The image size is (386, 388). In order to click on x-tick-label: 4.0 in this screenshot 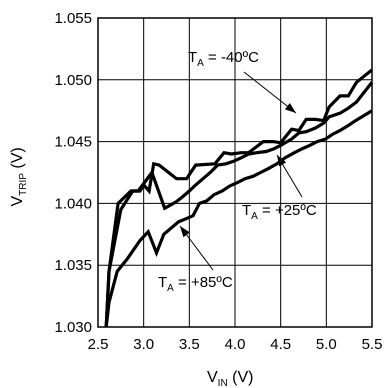, I will do `click(235, 344)`.